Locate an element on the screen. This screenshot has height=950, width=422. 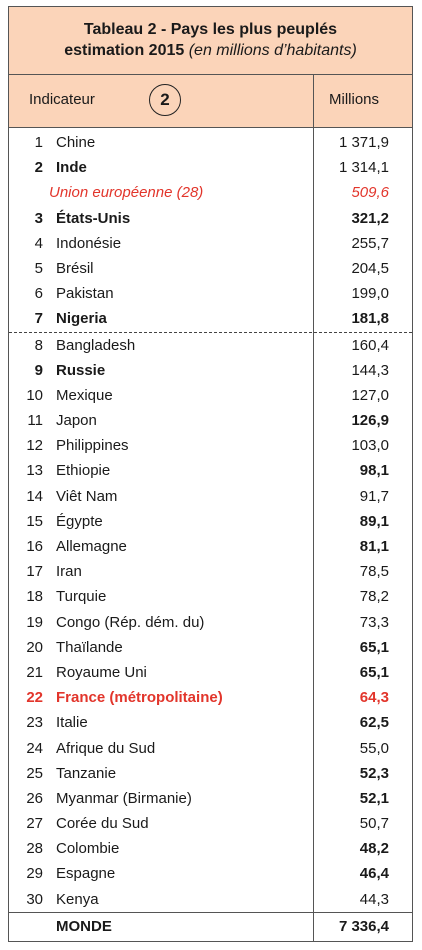
rank: 22 is located at coordinates (34, 698).